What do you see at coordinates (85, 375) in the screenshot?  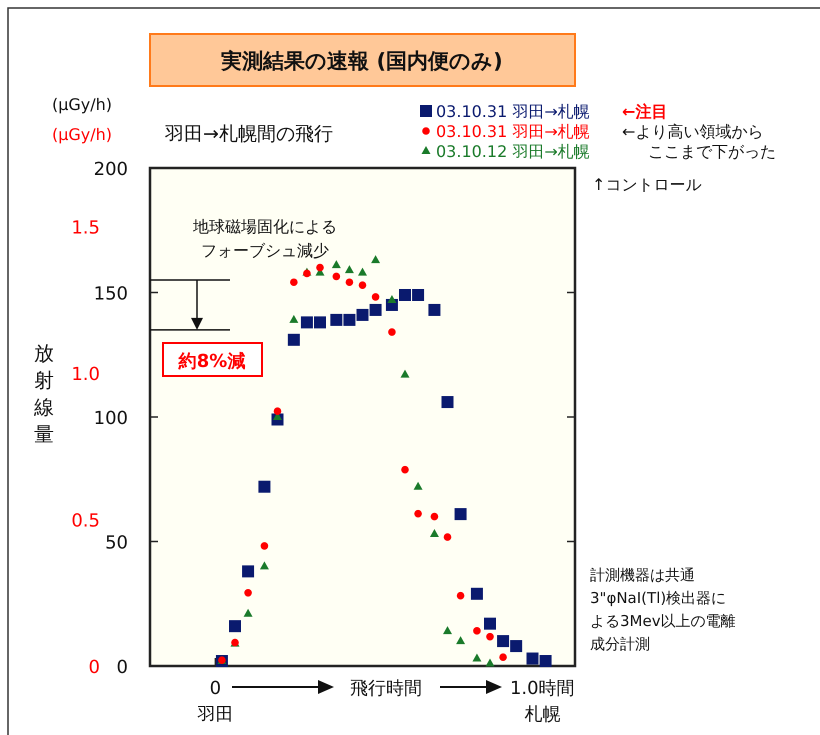 I see `y-tick-label: 1.0` at bounding box center [85, 375].